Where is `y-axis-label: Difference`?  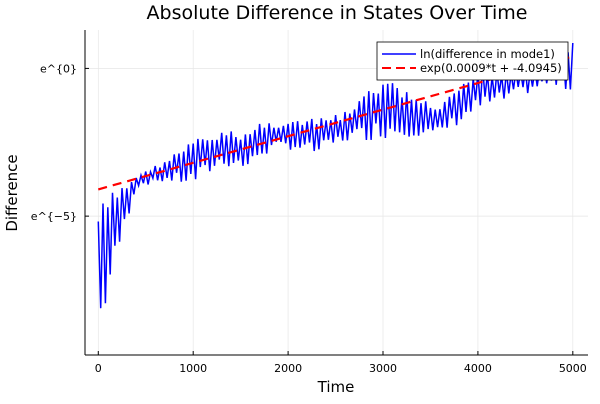
y-axis-label: Difference is located at coordinates (12, 192).